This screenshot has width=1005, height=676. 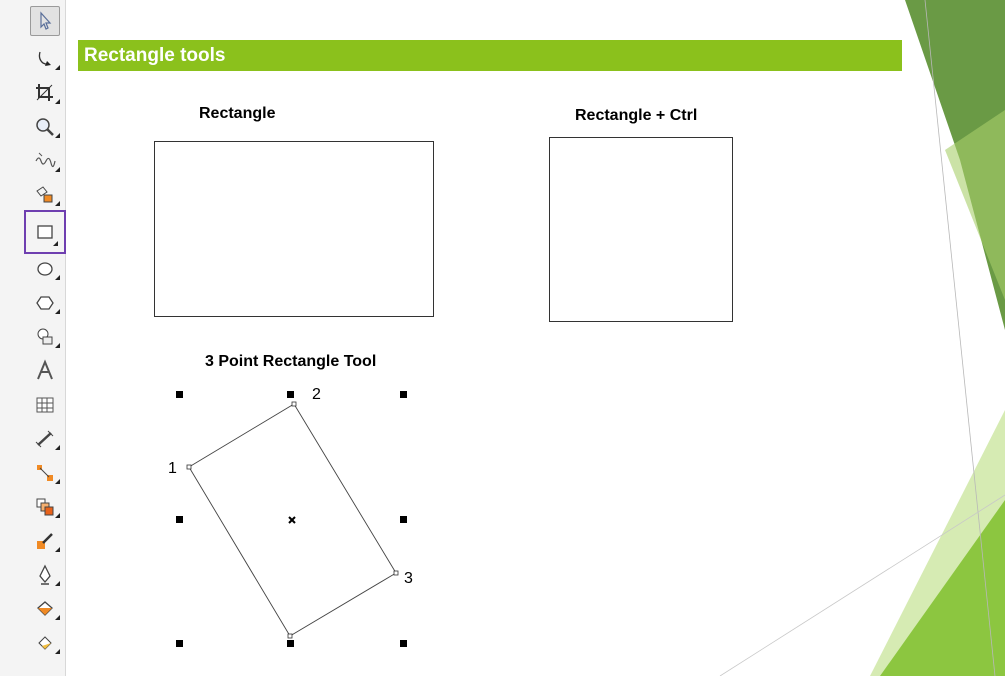 I want to click on dimension-tool-button, so click(x=45, y=439).